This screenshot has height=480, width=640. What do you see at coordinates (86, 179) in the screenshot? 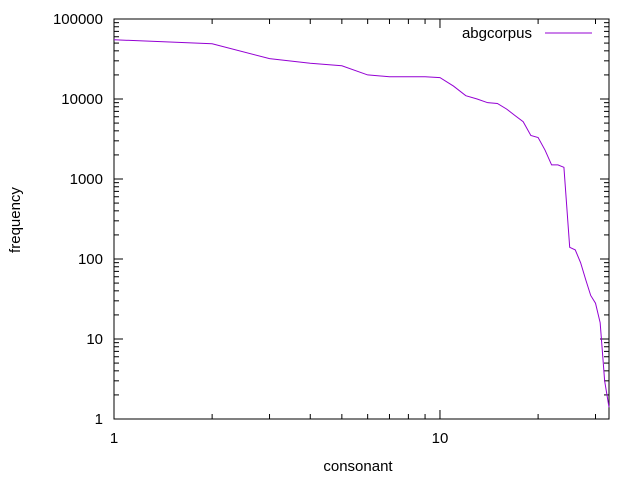
I see `y-tick-label: 1000` at bounding box center [86, 179].